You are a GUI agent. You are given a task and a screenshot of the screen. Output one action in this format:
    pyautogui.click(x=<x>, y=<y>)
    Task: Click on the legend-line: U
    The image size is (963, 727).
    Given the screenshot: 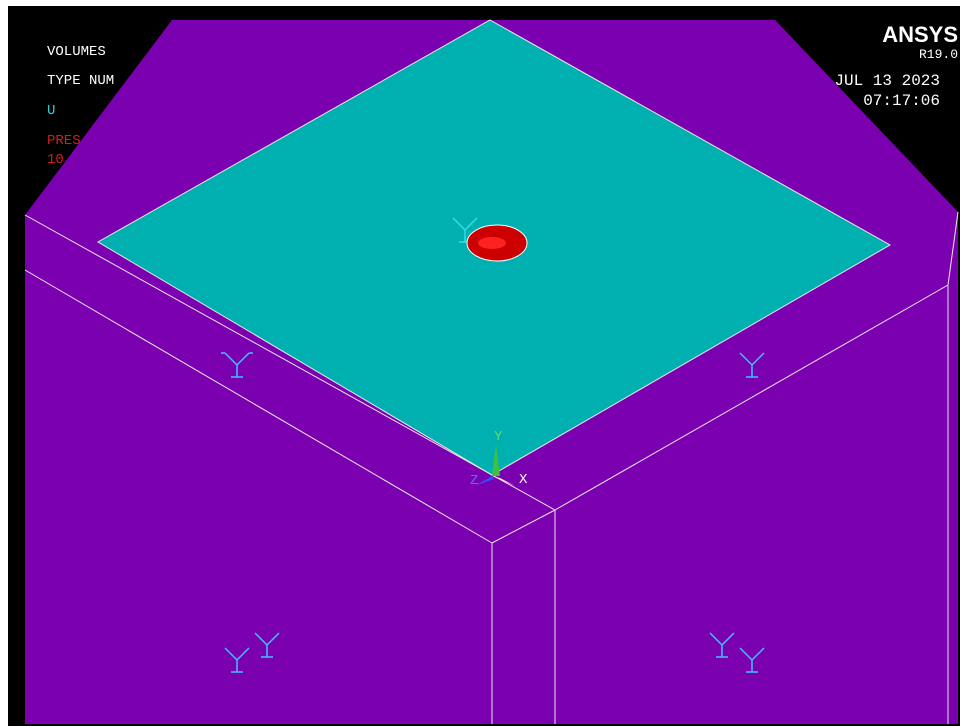 What is the action you would take?
    pyautogui.click(x=51, y=111)
    